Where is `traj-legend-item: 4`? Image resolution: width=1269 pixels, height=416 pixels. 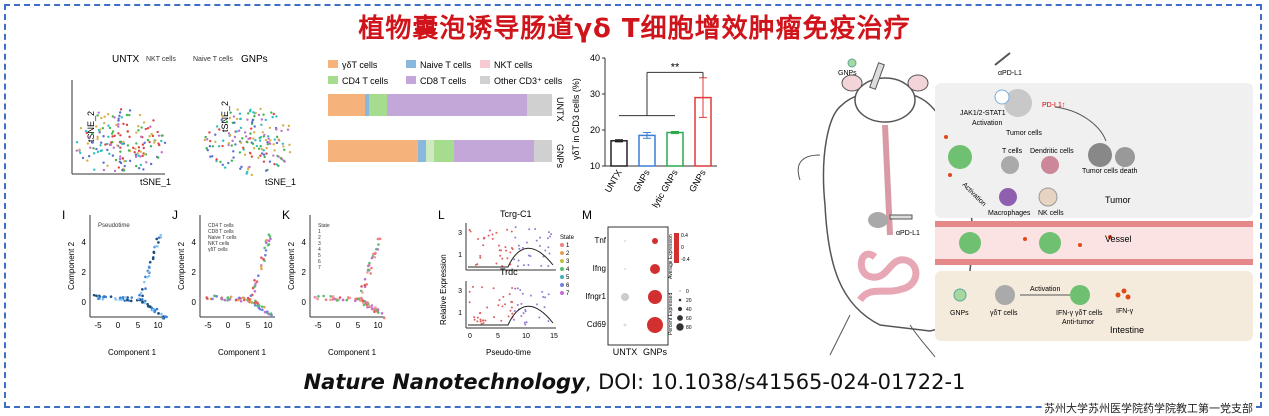
traj-legend-item: 4 is located at coordinates (319, 250).